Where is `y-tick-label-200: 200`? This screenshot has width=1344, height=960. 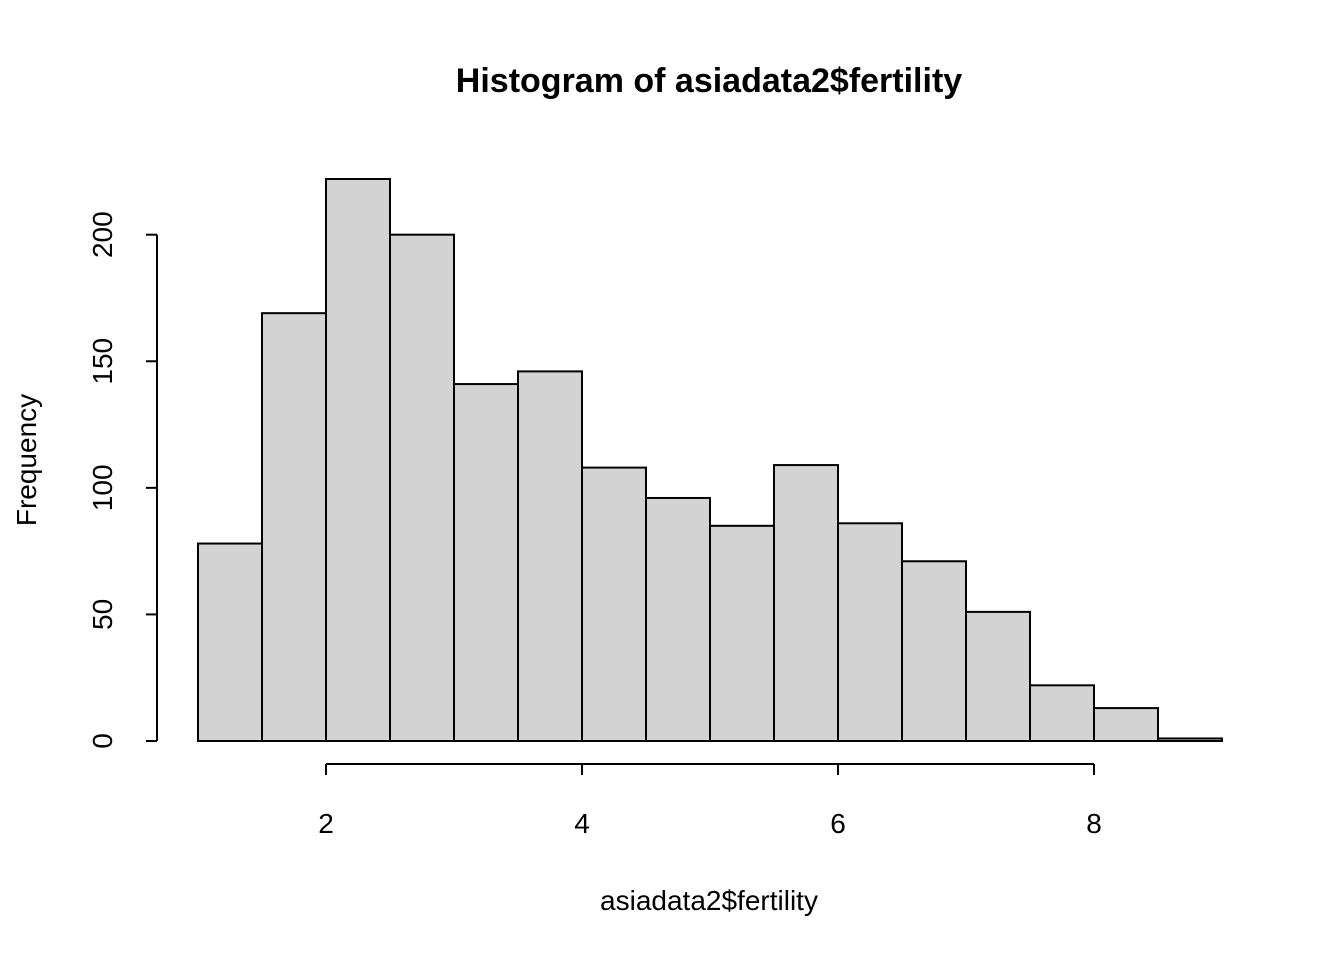
y-tick-label-200: 200 is located at coordinates (102, 234).